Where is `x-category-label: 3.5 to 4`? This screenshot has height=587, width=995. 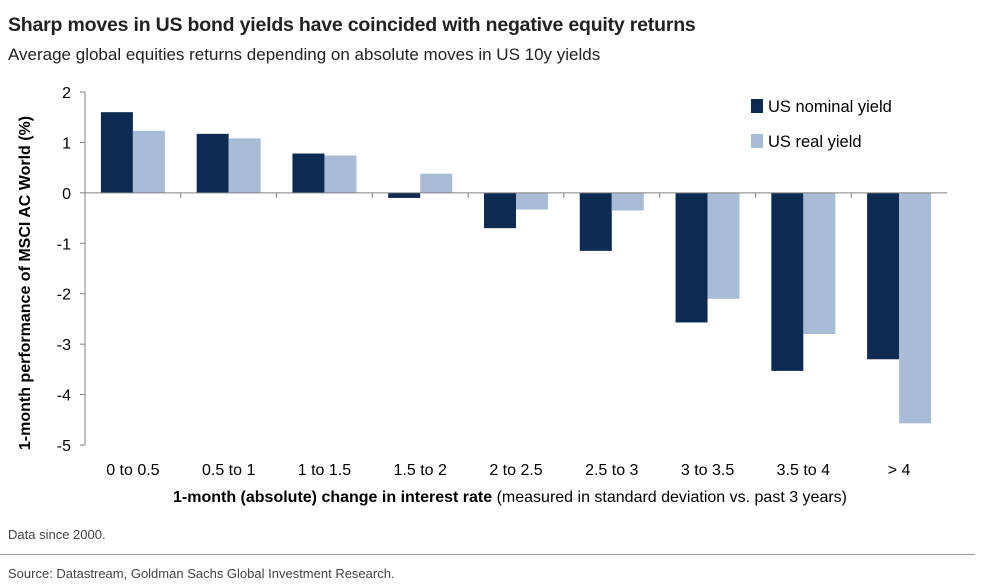 x-category-label: 3.5 to 4 is located at coordinates (803, 470).